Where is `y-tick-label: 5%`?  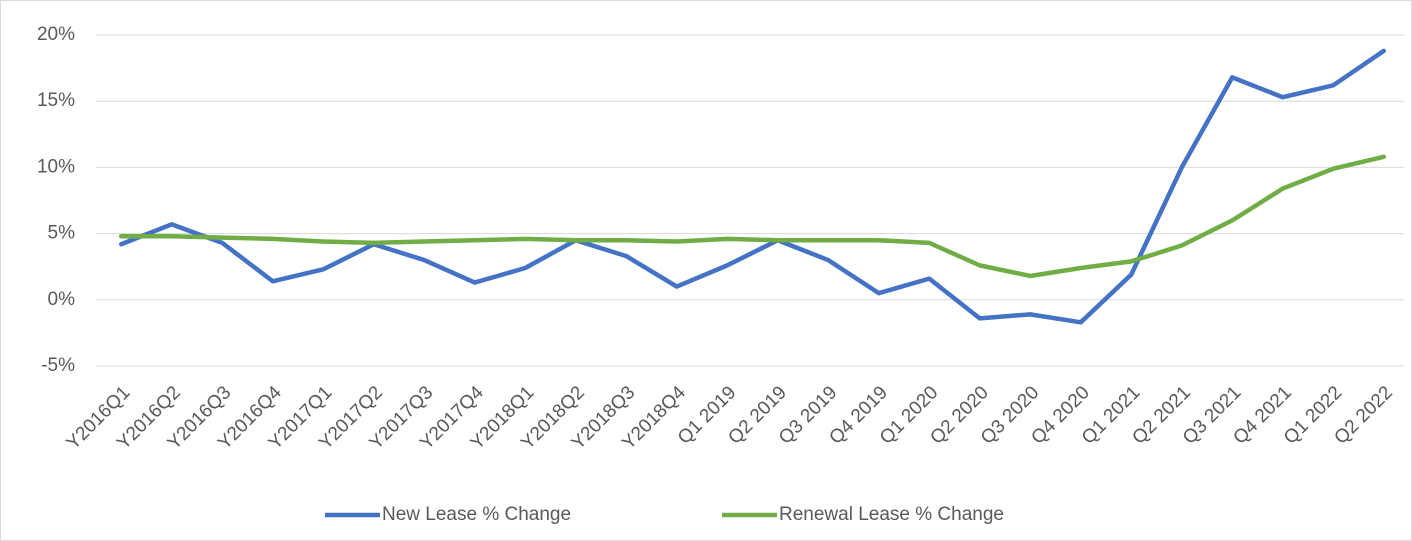 y-tick-label: 5% is located at coordinates (62, 233).